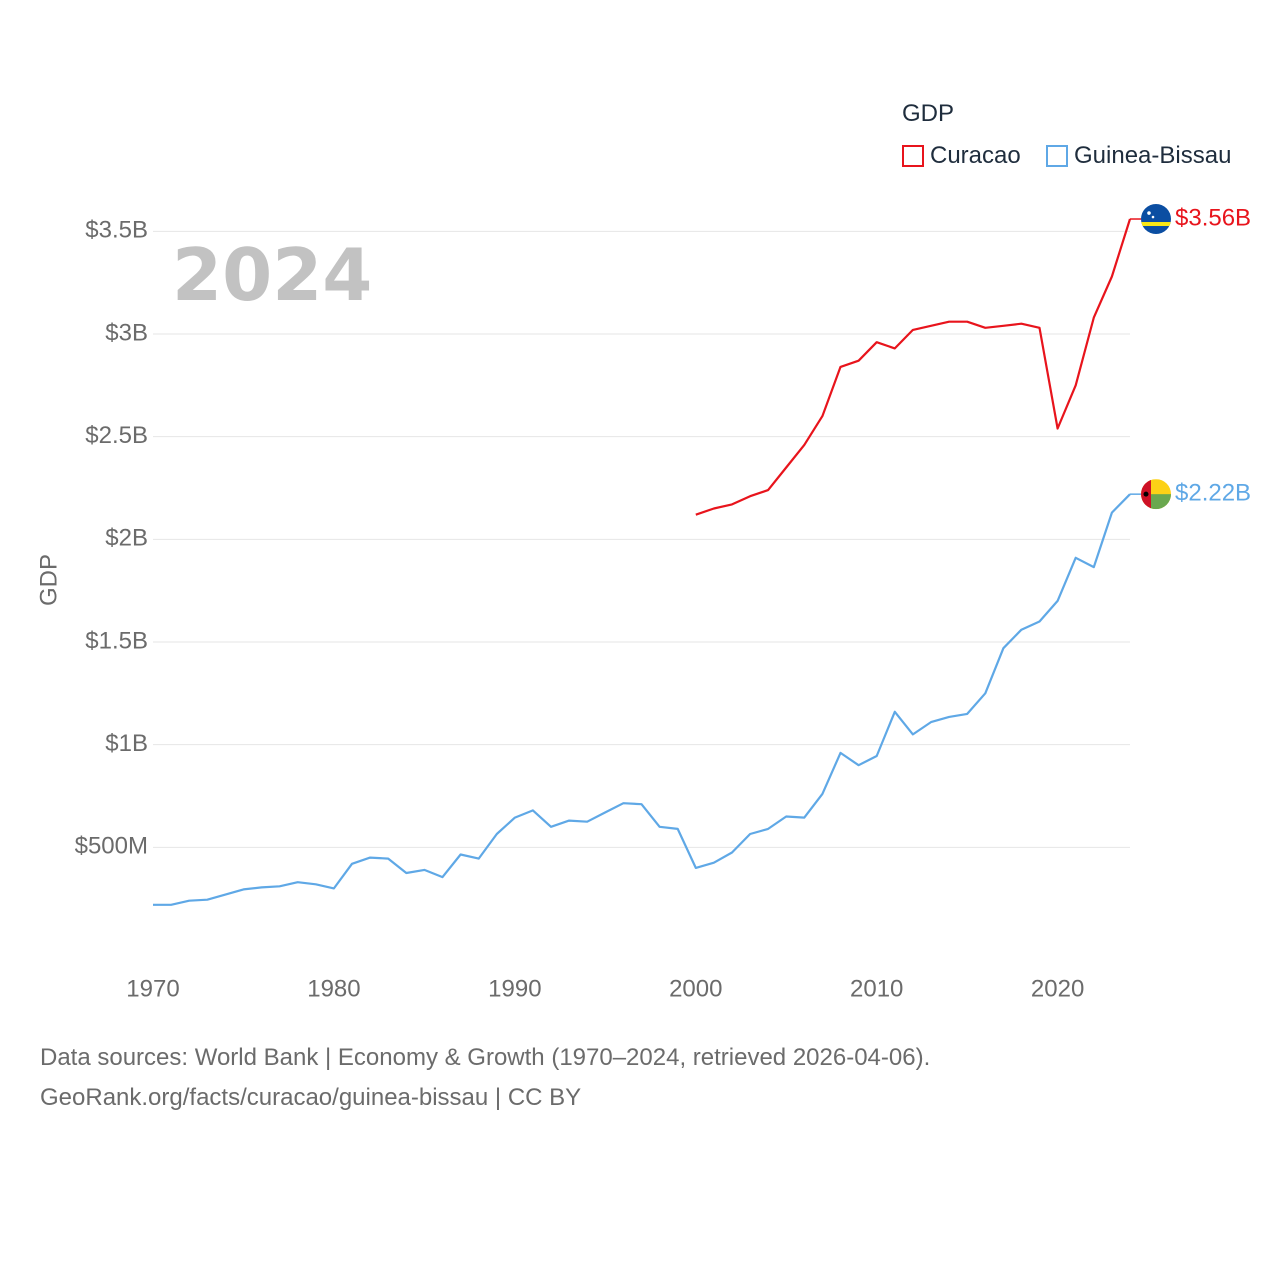  What do you see at coordinates (48, 580) in the screenshot?
I see `y-axis-label: GDP` at bounding box center [48, 580].